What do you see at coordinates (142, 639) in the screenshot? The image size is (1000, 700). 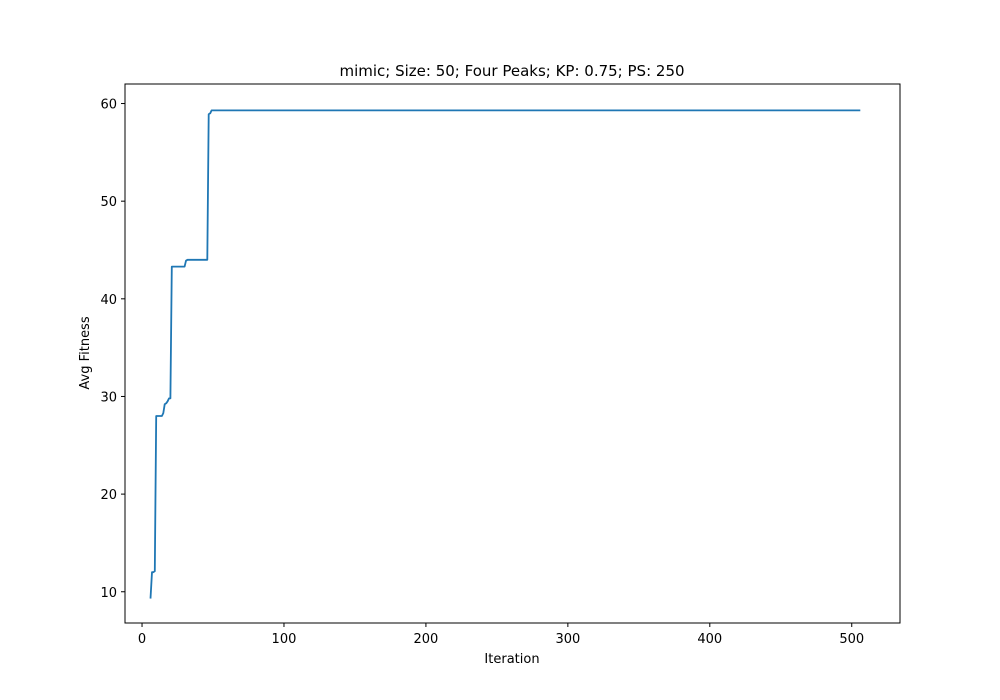 I see `x-tick-label: 0` at bounding box center [142, 639].